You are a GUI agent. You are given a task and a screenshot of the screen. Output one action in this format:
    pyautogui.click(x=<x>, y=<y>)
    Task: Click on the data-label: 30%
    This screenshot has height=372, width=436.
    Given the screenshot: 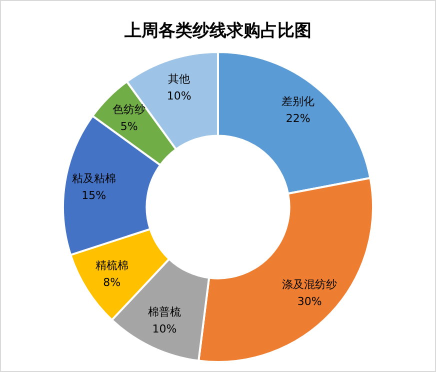 What is the action you would take?
    pyautogui.click(x=309, y=301)
    